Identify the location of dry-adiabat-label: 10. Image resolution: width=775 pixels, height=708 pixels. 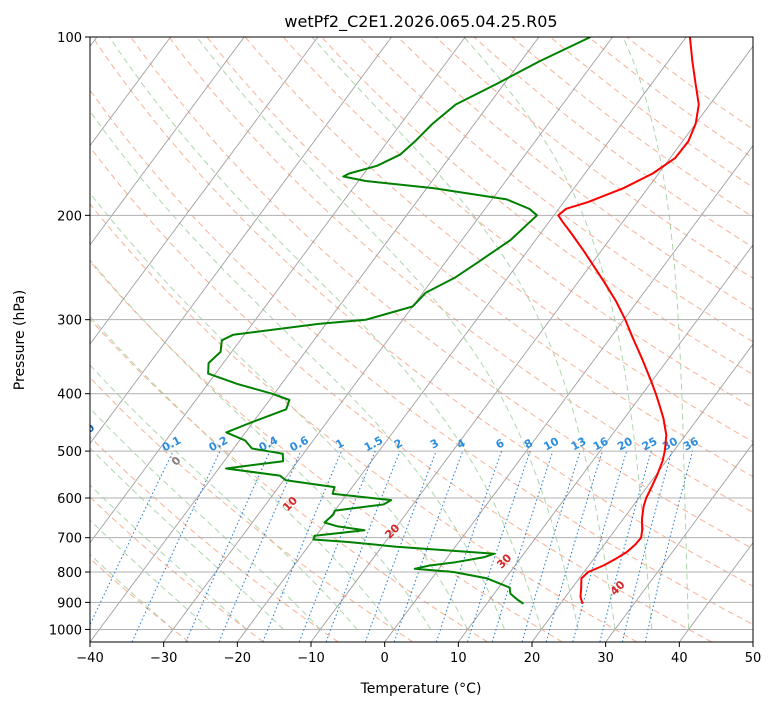
(290, 504).